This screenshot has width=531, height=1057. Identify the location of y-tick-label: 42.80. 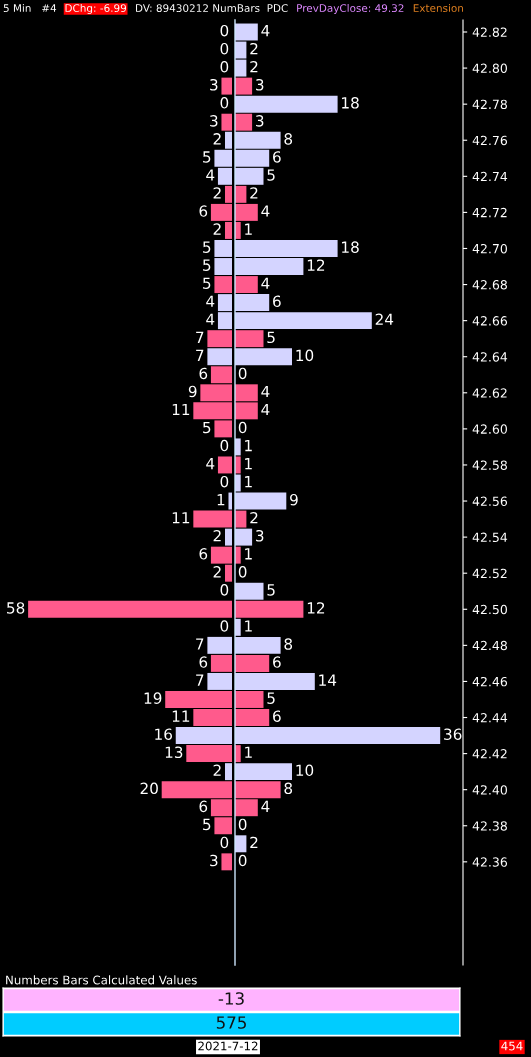
(489, 68).